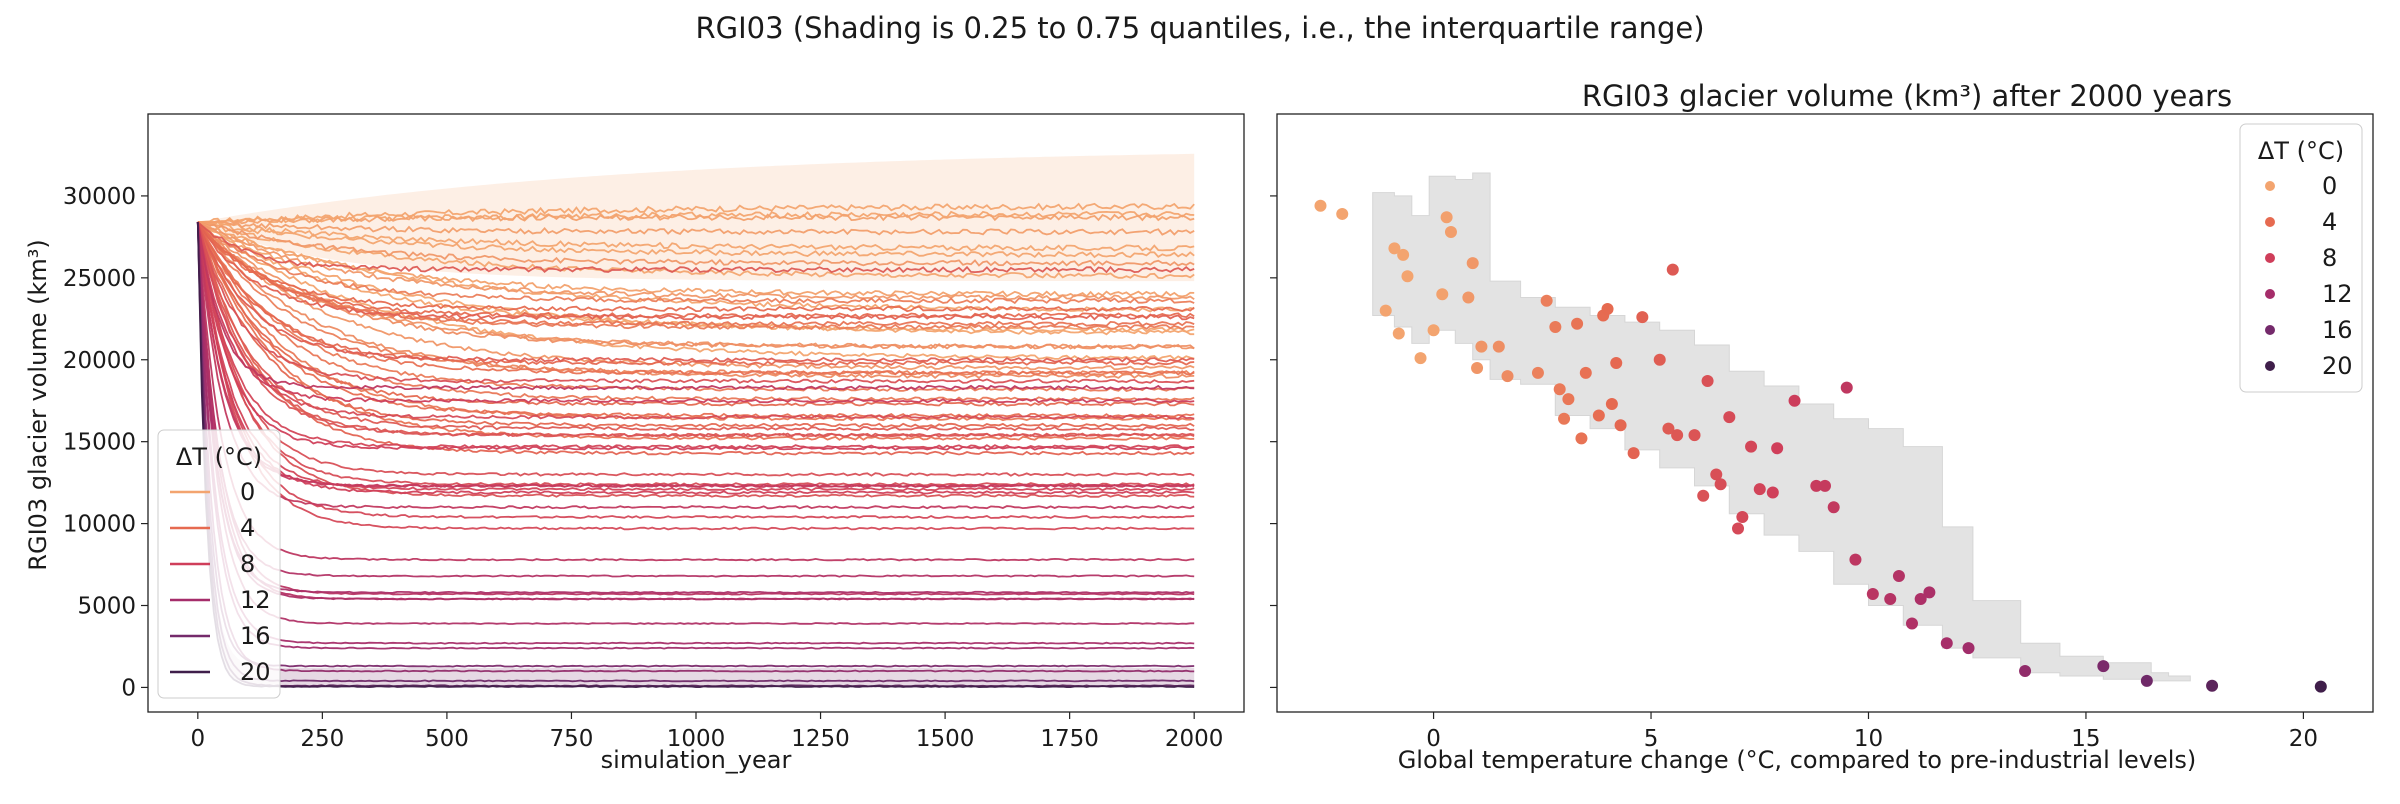 The image size is (2400, 804). What do you see at coordinates (1069, 739) in the screenshot?
I see `x-tick-label: 1750` at bounding box center [1069, 739].